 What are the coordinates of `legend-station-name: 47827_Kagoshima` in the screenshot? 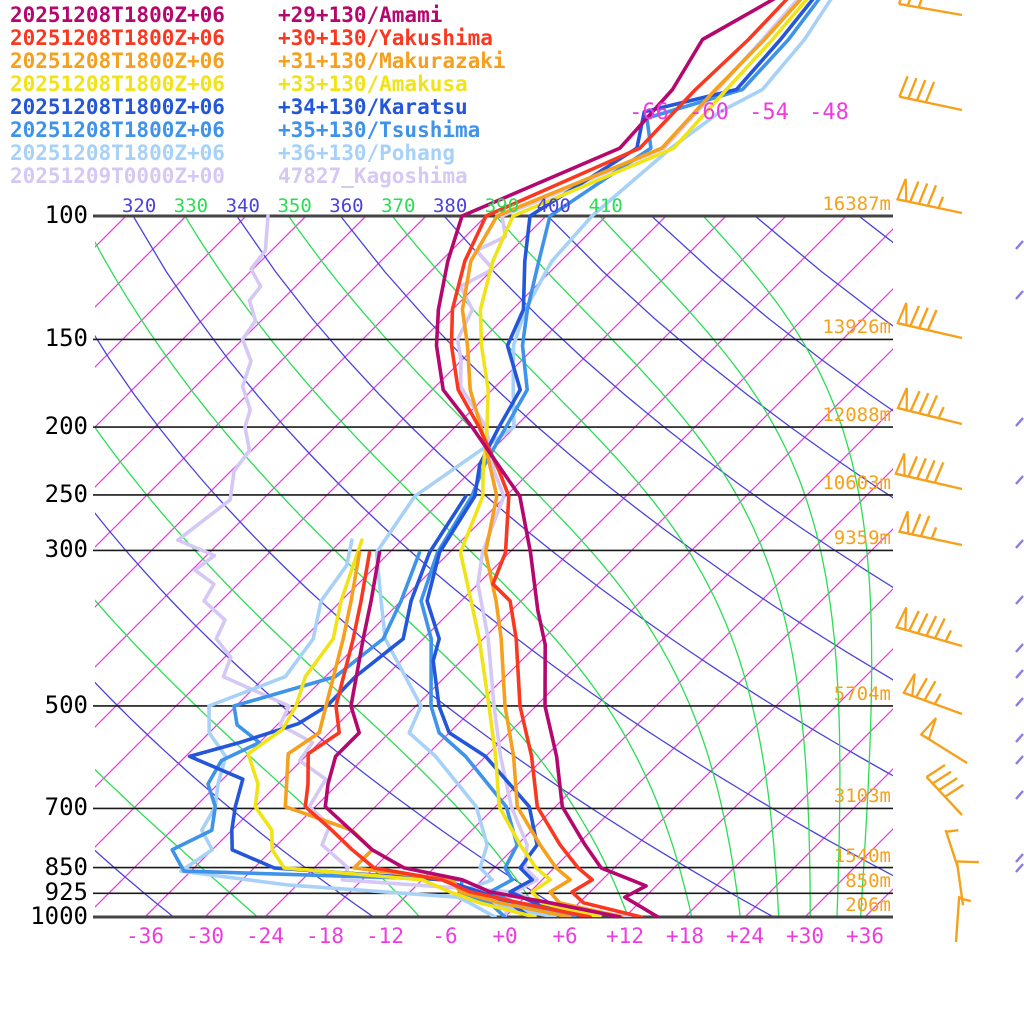 It's located at (373, 176).